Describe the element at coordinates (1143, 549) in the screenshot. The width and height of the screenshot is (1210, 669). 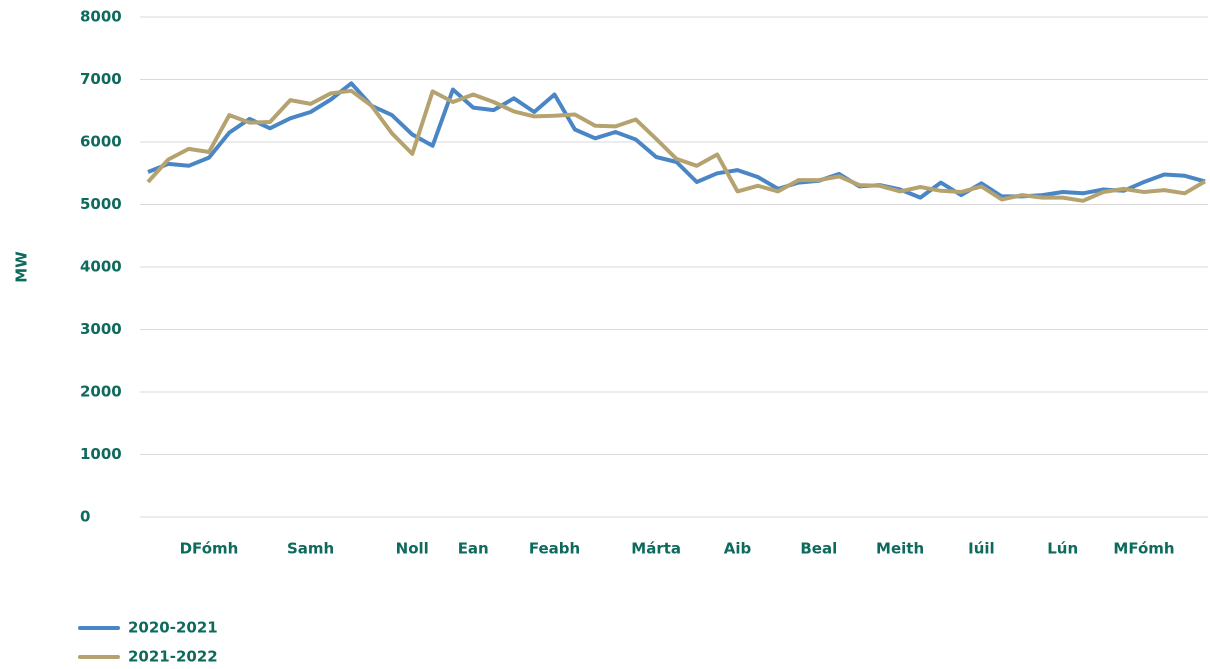
I see `x-tick-label: MFómh` at that location.